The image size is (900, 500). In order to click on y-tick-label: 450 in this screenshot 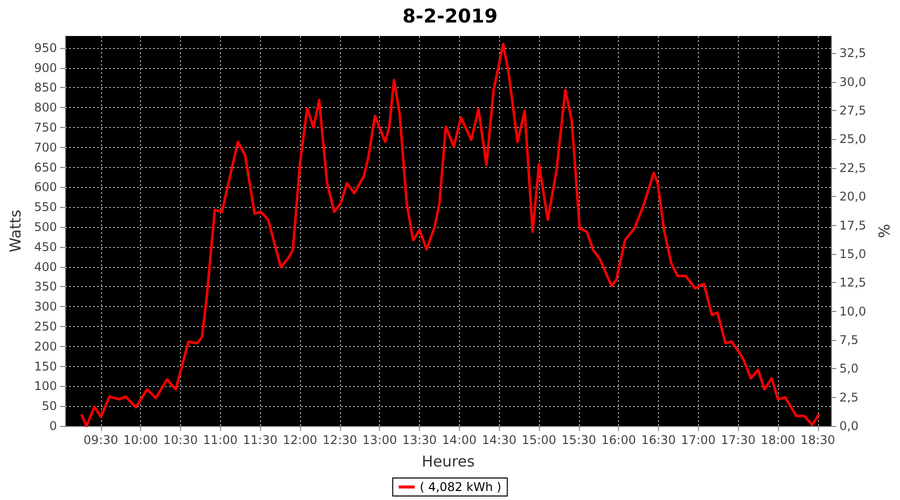, I will do `click(45, 247)`.